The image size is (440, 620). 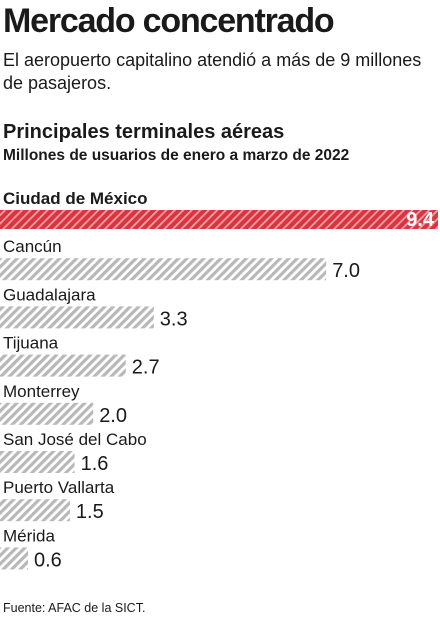 What do you see at coordinates (49, 294) in the screenshot?
I see `category-label: Guadalajara` at bounding box center [49, 294].